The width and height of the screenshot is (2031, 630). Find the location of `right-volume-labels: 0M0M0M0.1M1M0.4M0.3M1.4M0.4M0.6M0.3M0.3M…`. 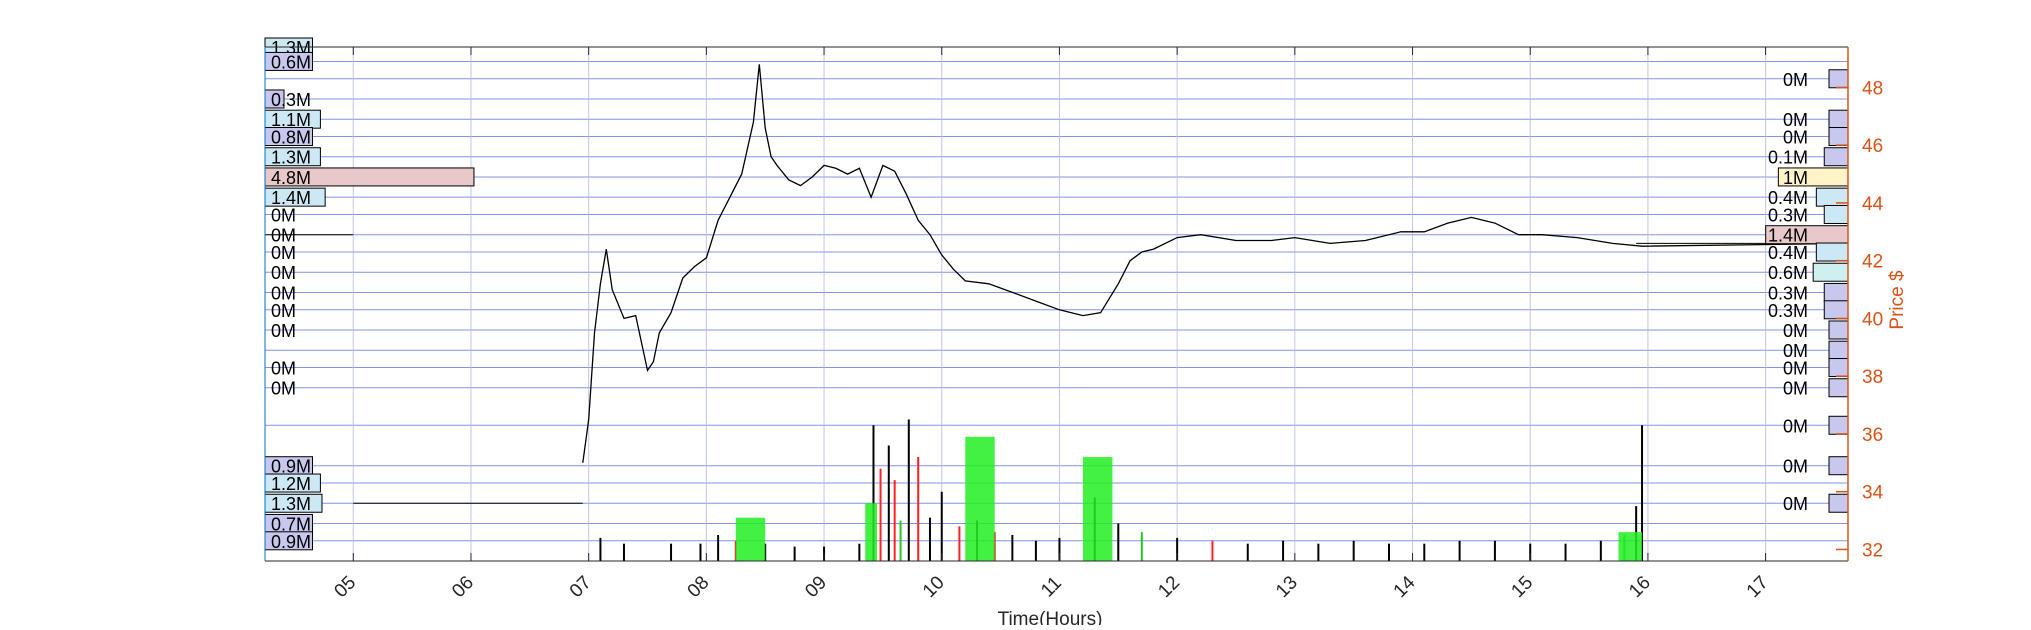

right-volume-labels: 0M0M0M0.1M1M0.4M0.3M1.4M0.4M0.6M0.3M0.3M… is located at coordinates (1807, 291).